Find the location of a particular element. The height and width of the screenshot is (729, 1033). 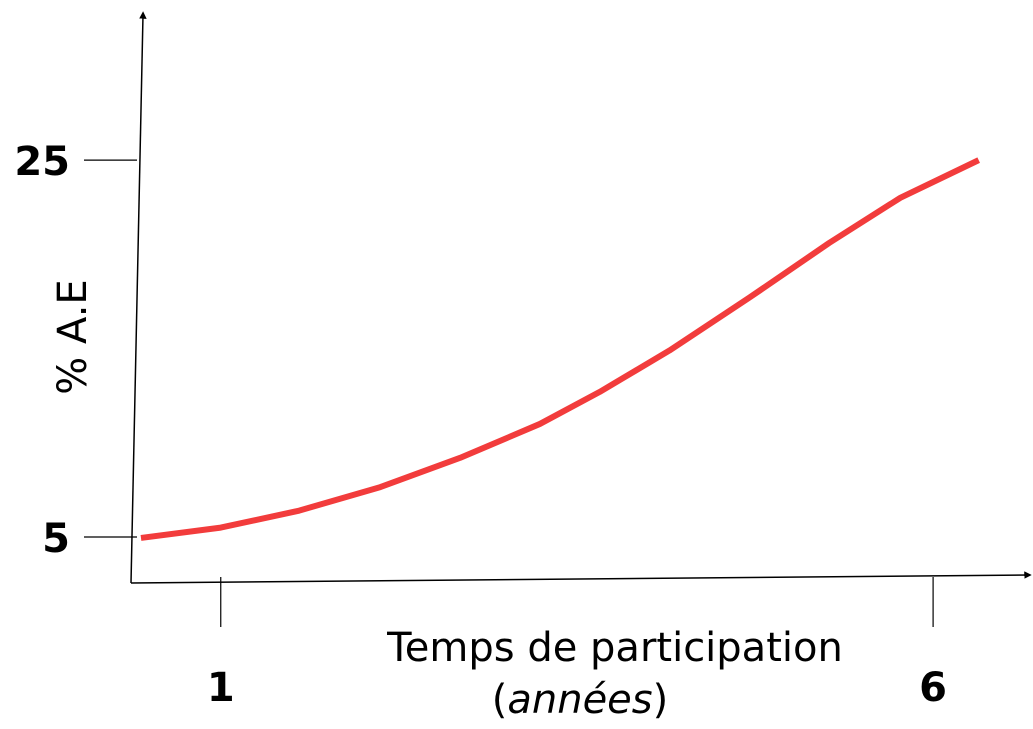

y-tick-label: 5 is located at coordinates (56, 539).